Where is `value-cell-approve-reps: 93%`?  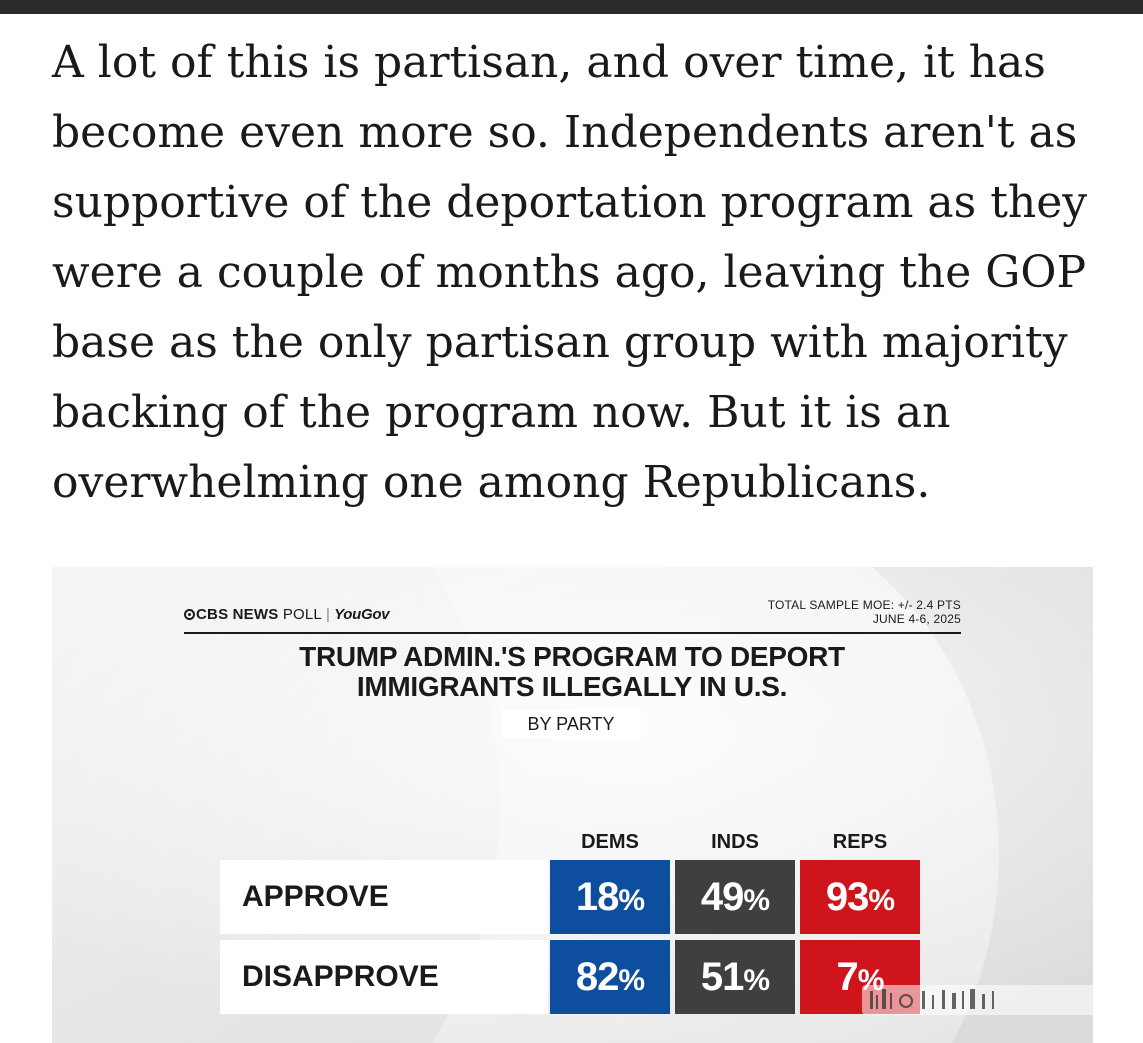
value-cell-approve-reps: 93% is located at coordinates (860, 897).